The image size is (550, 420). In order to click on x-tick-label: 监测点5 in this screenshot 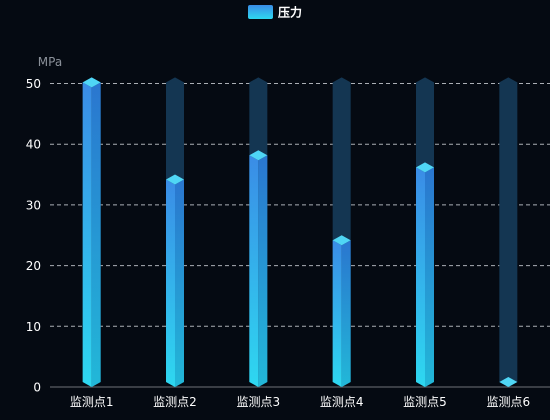, I will do `click(425, 402)`.